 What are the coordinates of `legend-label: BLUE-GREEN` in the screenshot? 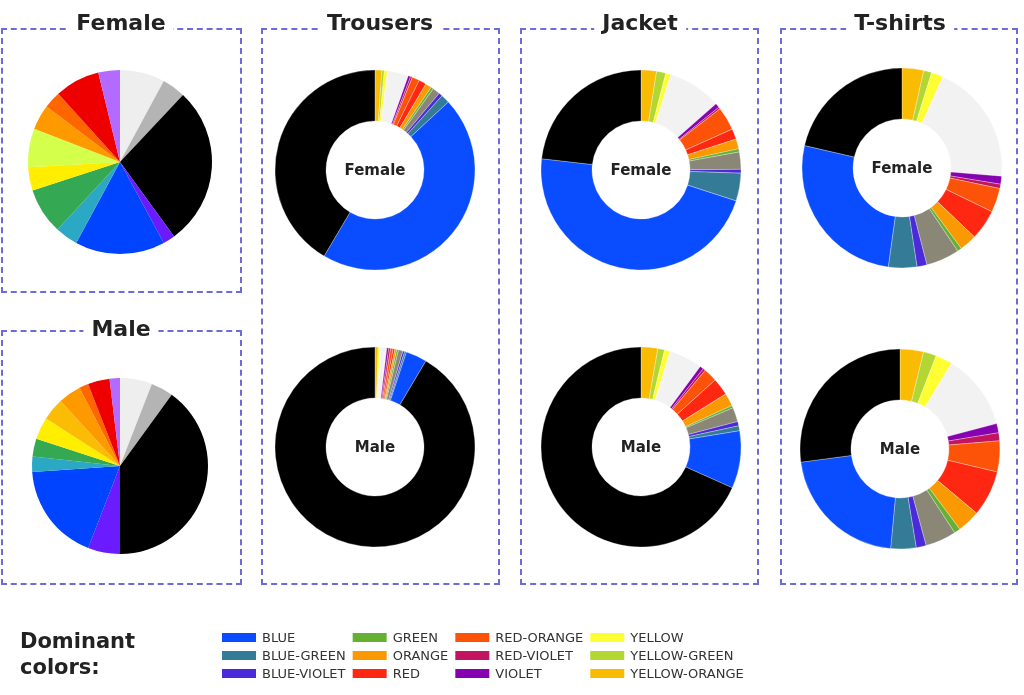 It's located at (304, 655).